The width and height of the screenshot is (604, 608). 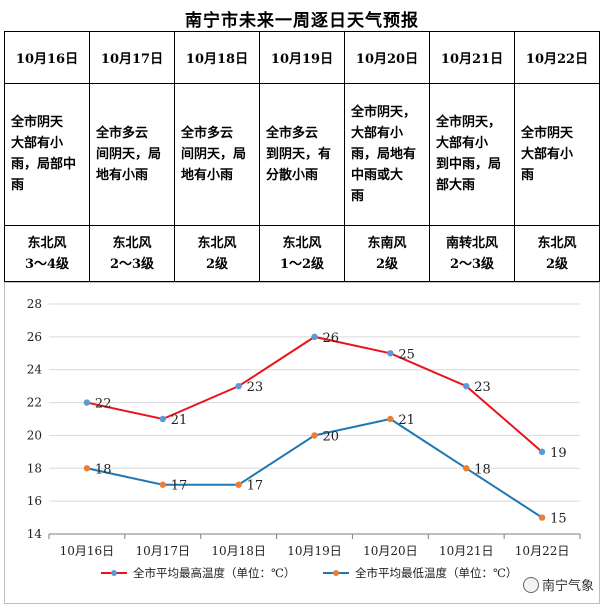 I want to click on forecast-description: 全市多云间阴天，局地有小雨, so click(x=132, y=154).